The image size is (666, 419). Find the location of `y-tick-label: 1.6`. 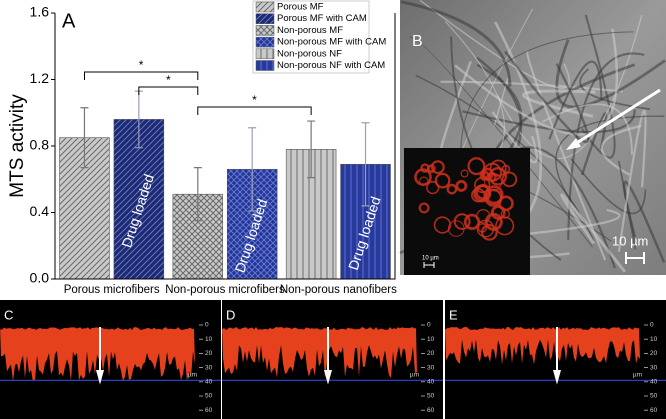

y-tick-label: 1.6 is located at coordinates (40, 12).